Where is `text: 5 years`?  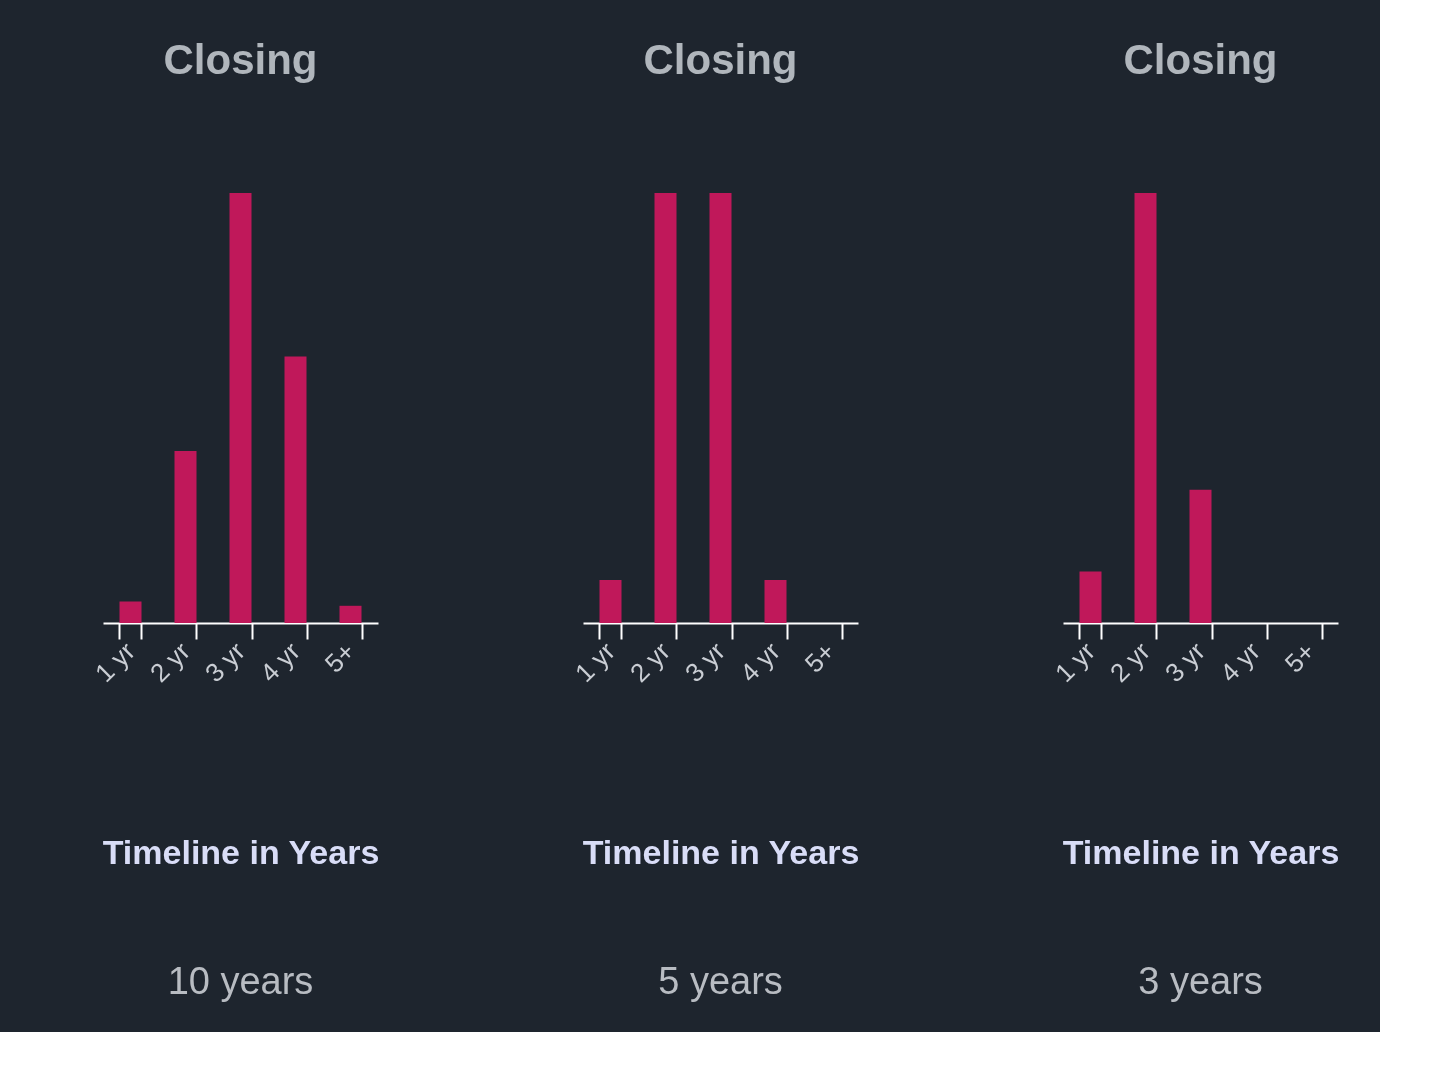 text: 5 years is located at coordinates (720, 981).